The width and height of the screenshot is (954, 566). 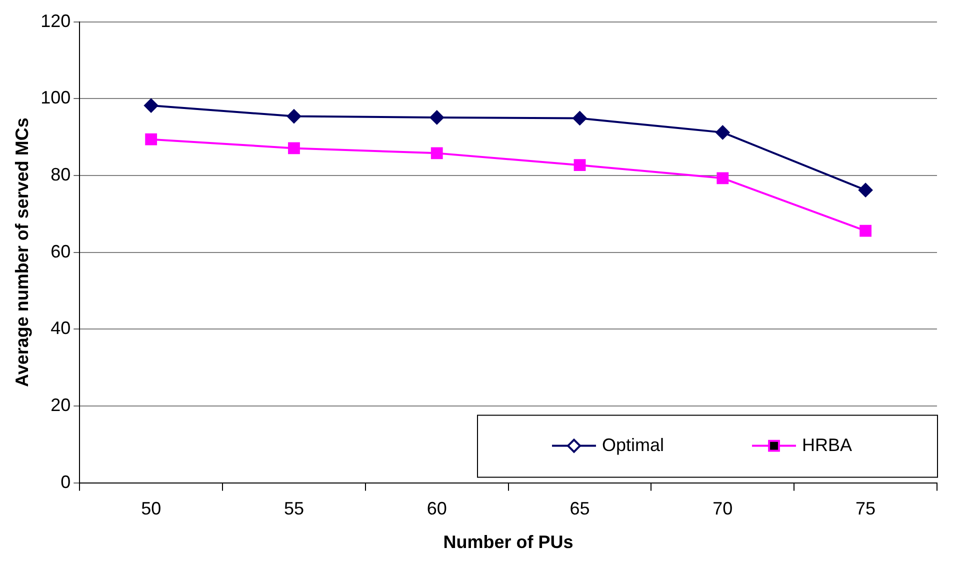 I want to click on x-tick-label: 65, so click(x=580, y=508).